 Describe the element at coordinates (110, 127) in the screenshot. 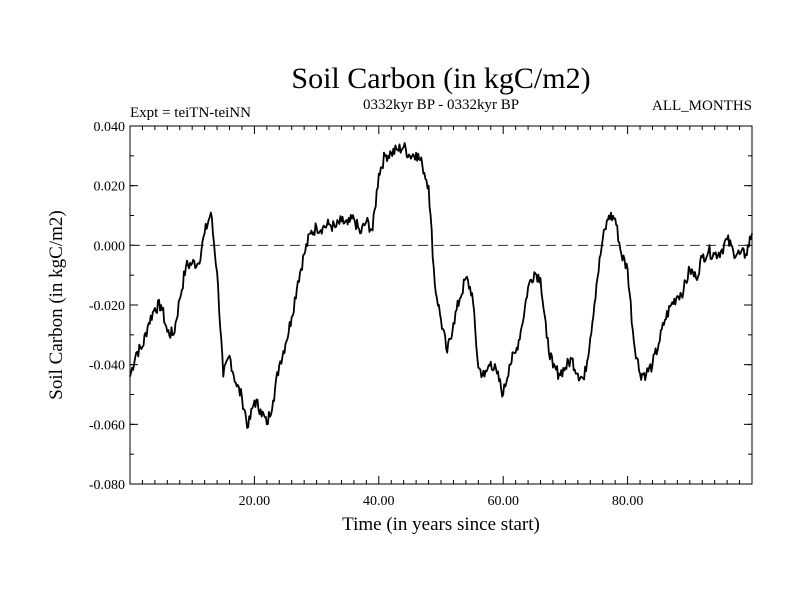

I see `y-tick-label: 0.040` at that location.